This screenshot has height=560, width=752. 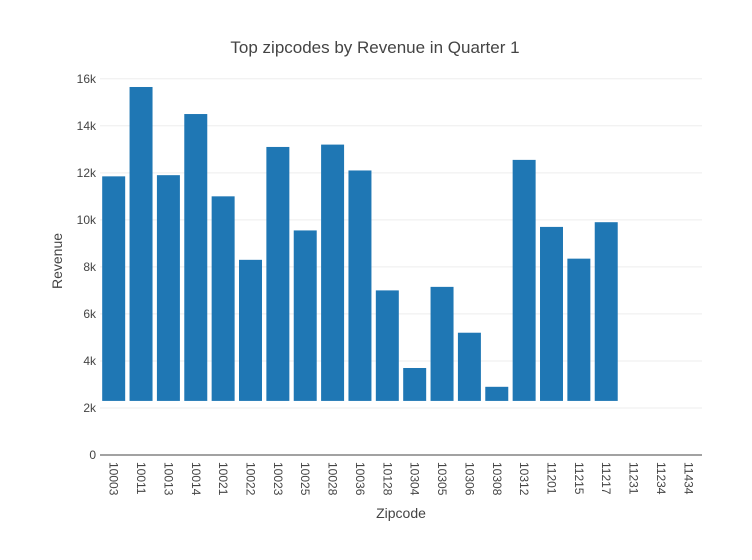 I want to click on y-tick-label: 6k, so click(x=90, y=314).